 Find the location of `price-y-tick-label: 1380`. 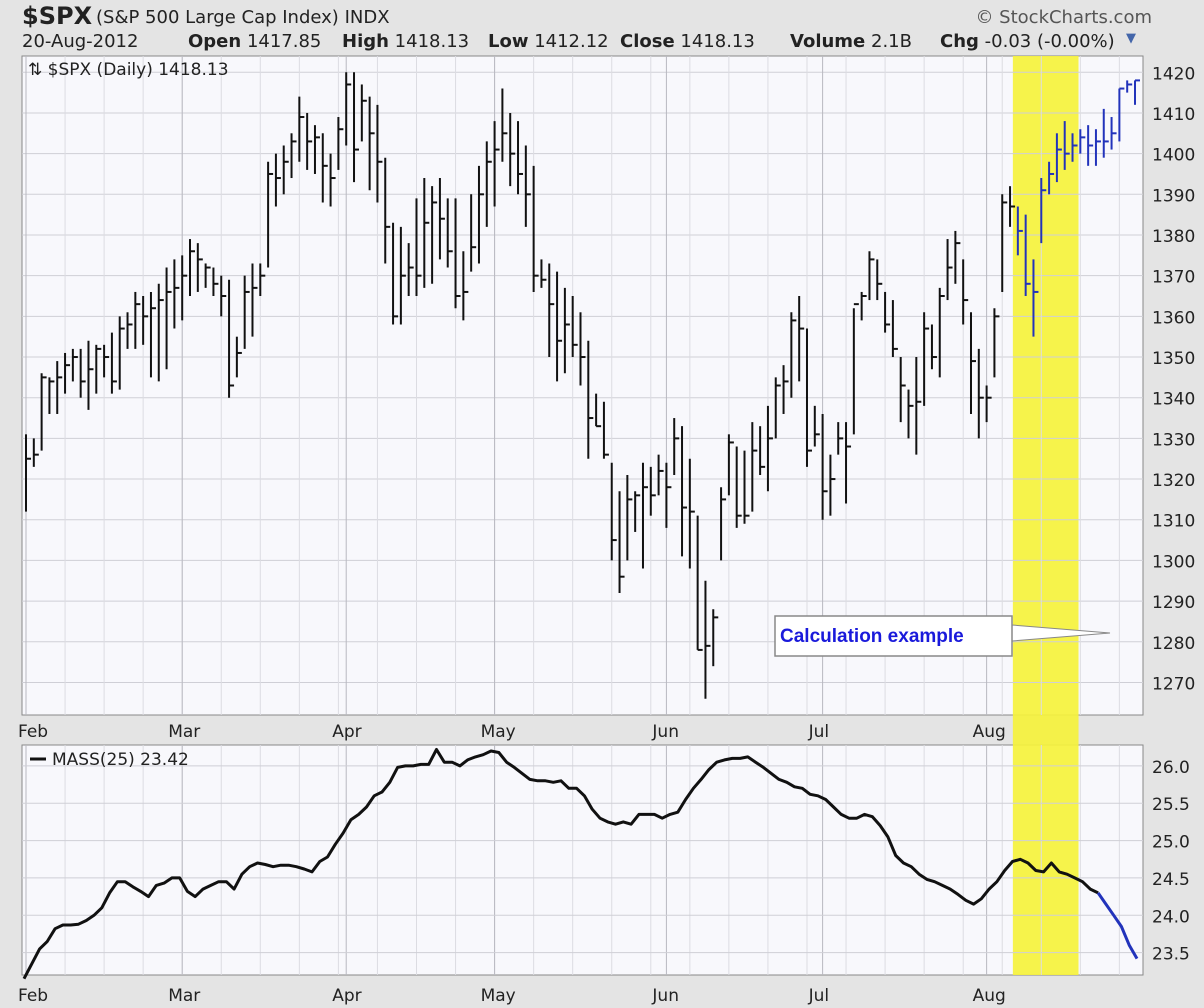

price-y-tick-label: 1380 is located at coordinates (1173, 237).